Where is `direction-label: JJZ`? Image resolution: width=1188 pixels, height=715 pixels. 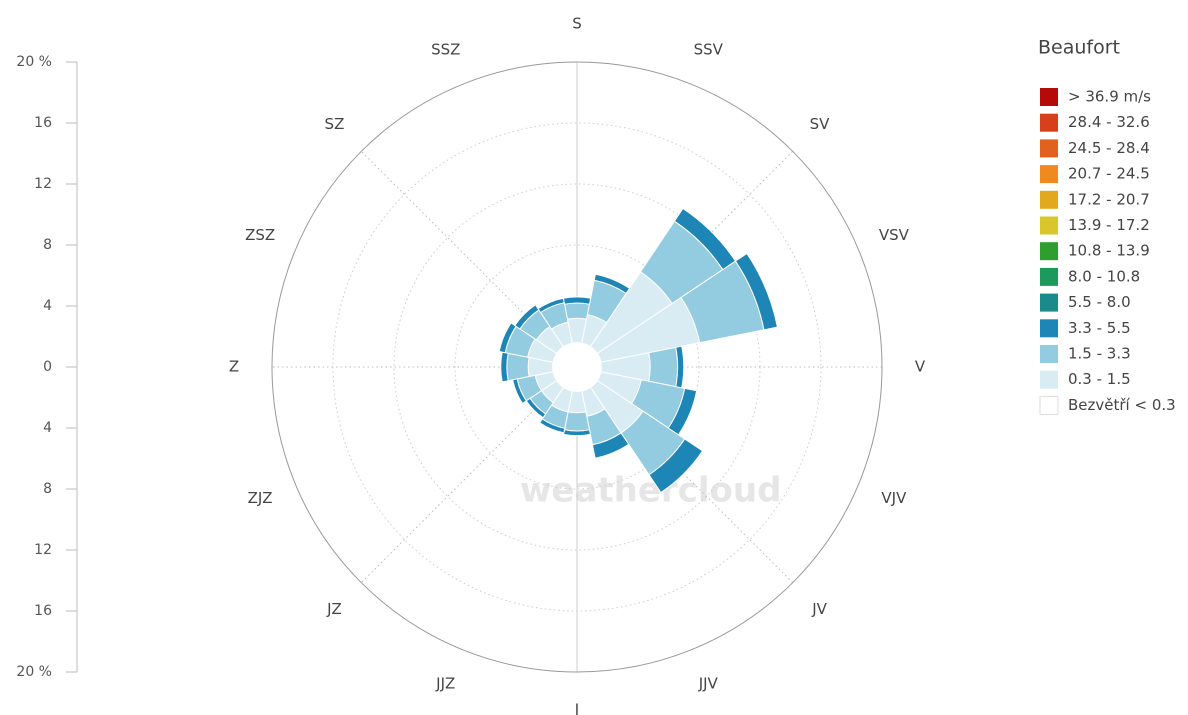 direction-label: JJZ is located at coordinates (445, 683).